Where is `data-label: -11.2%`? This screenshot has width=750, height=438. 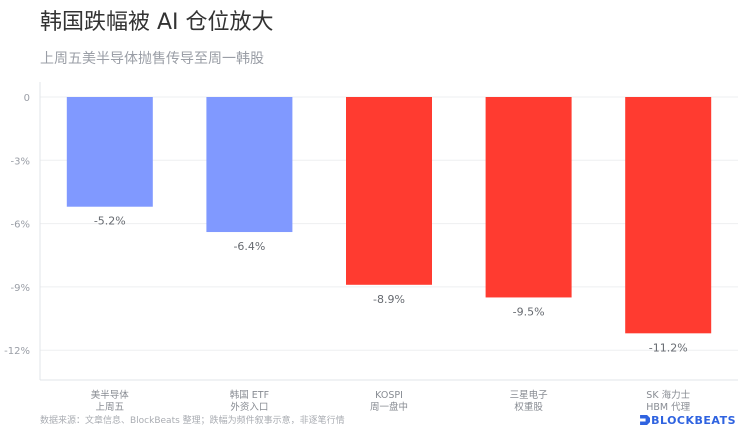 data-label: -11.2% is located at coordinates (668, 347).